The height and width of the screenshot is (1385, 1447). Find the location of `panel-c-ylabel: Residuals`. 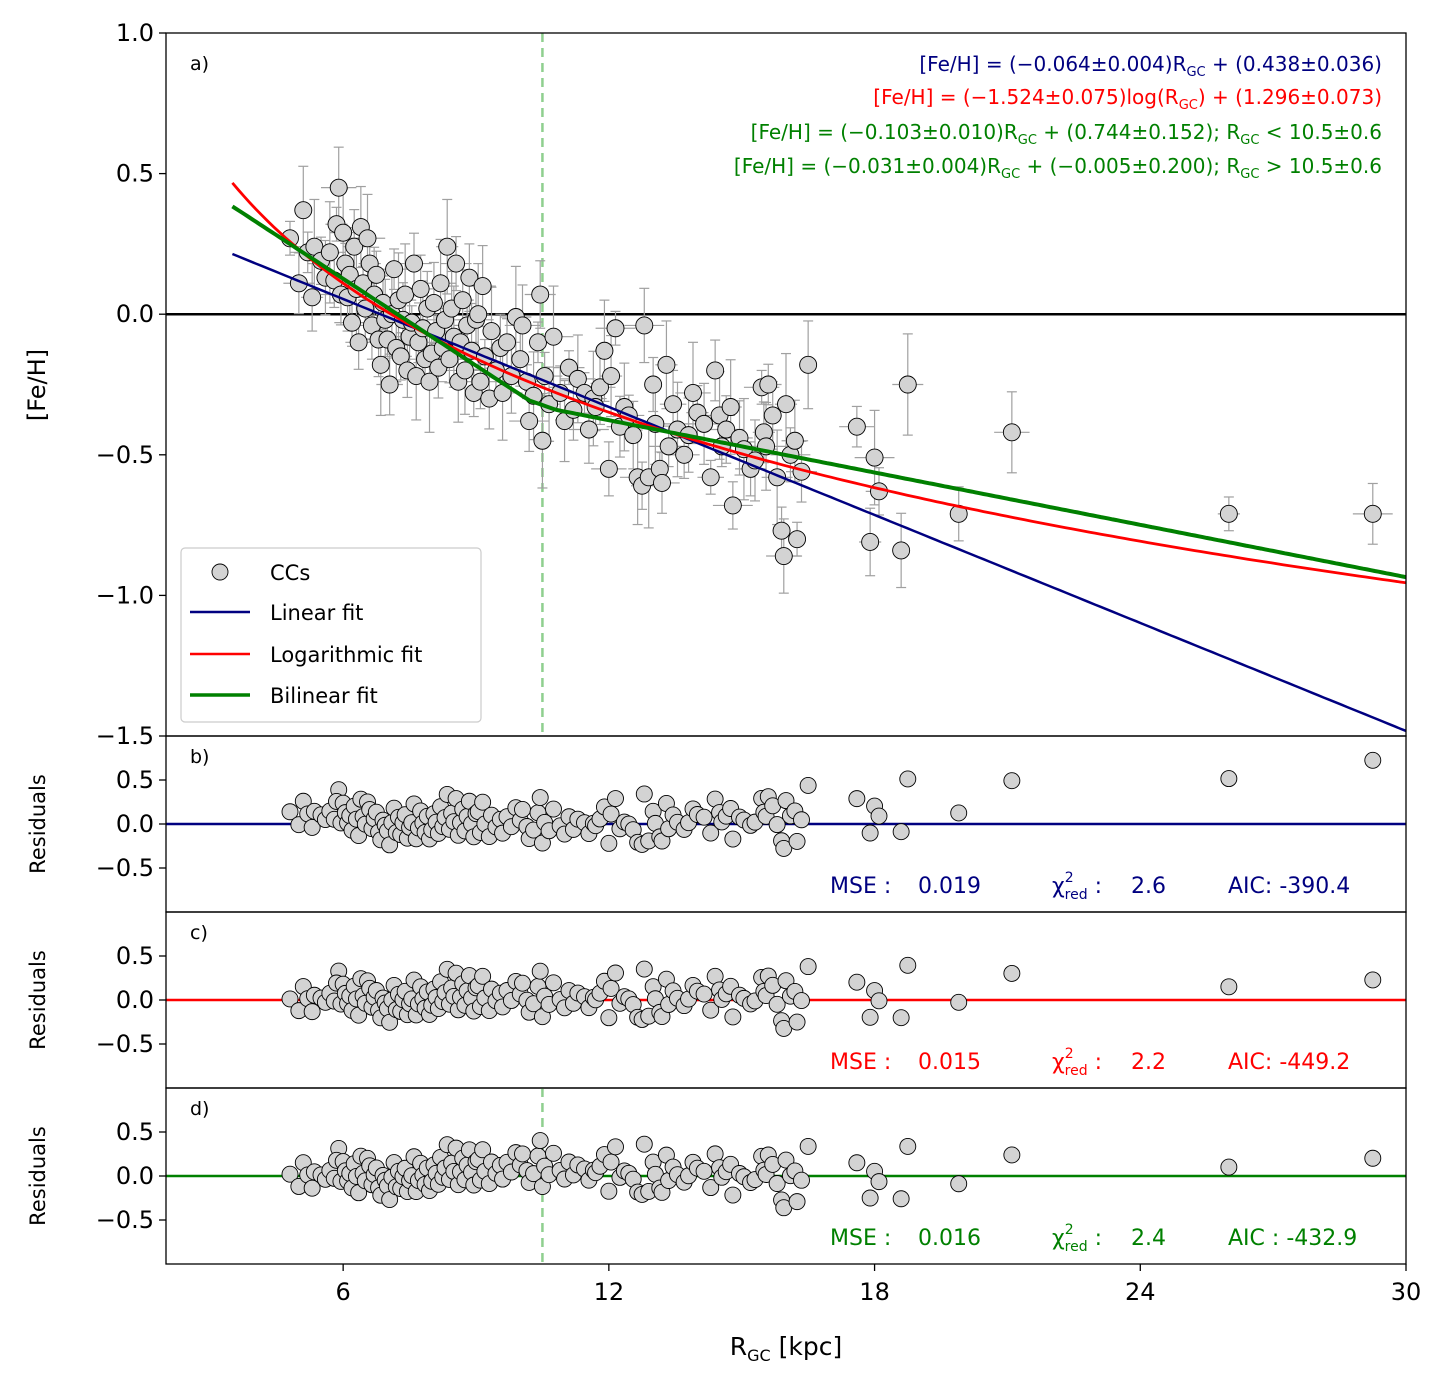

panel-c-ylabel: Residuals is located at coordinates (38, 1000).